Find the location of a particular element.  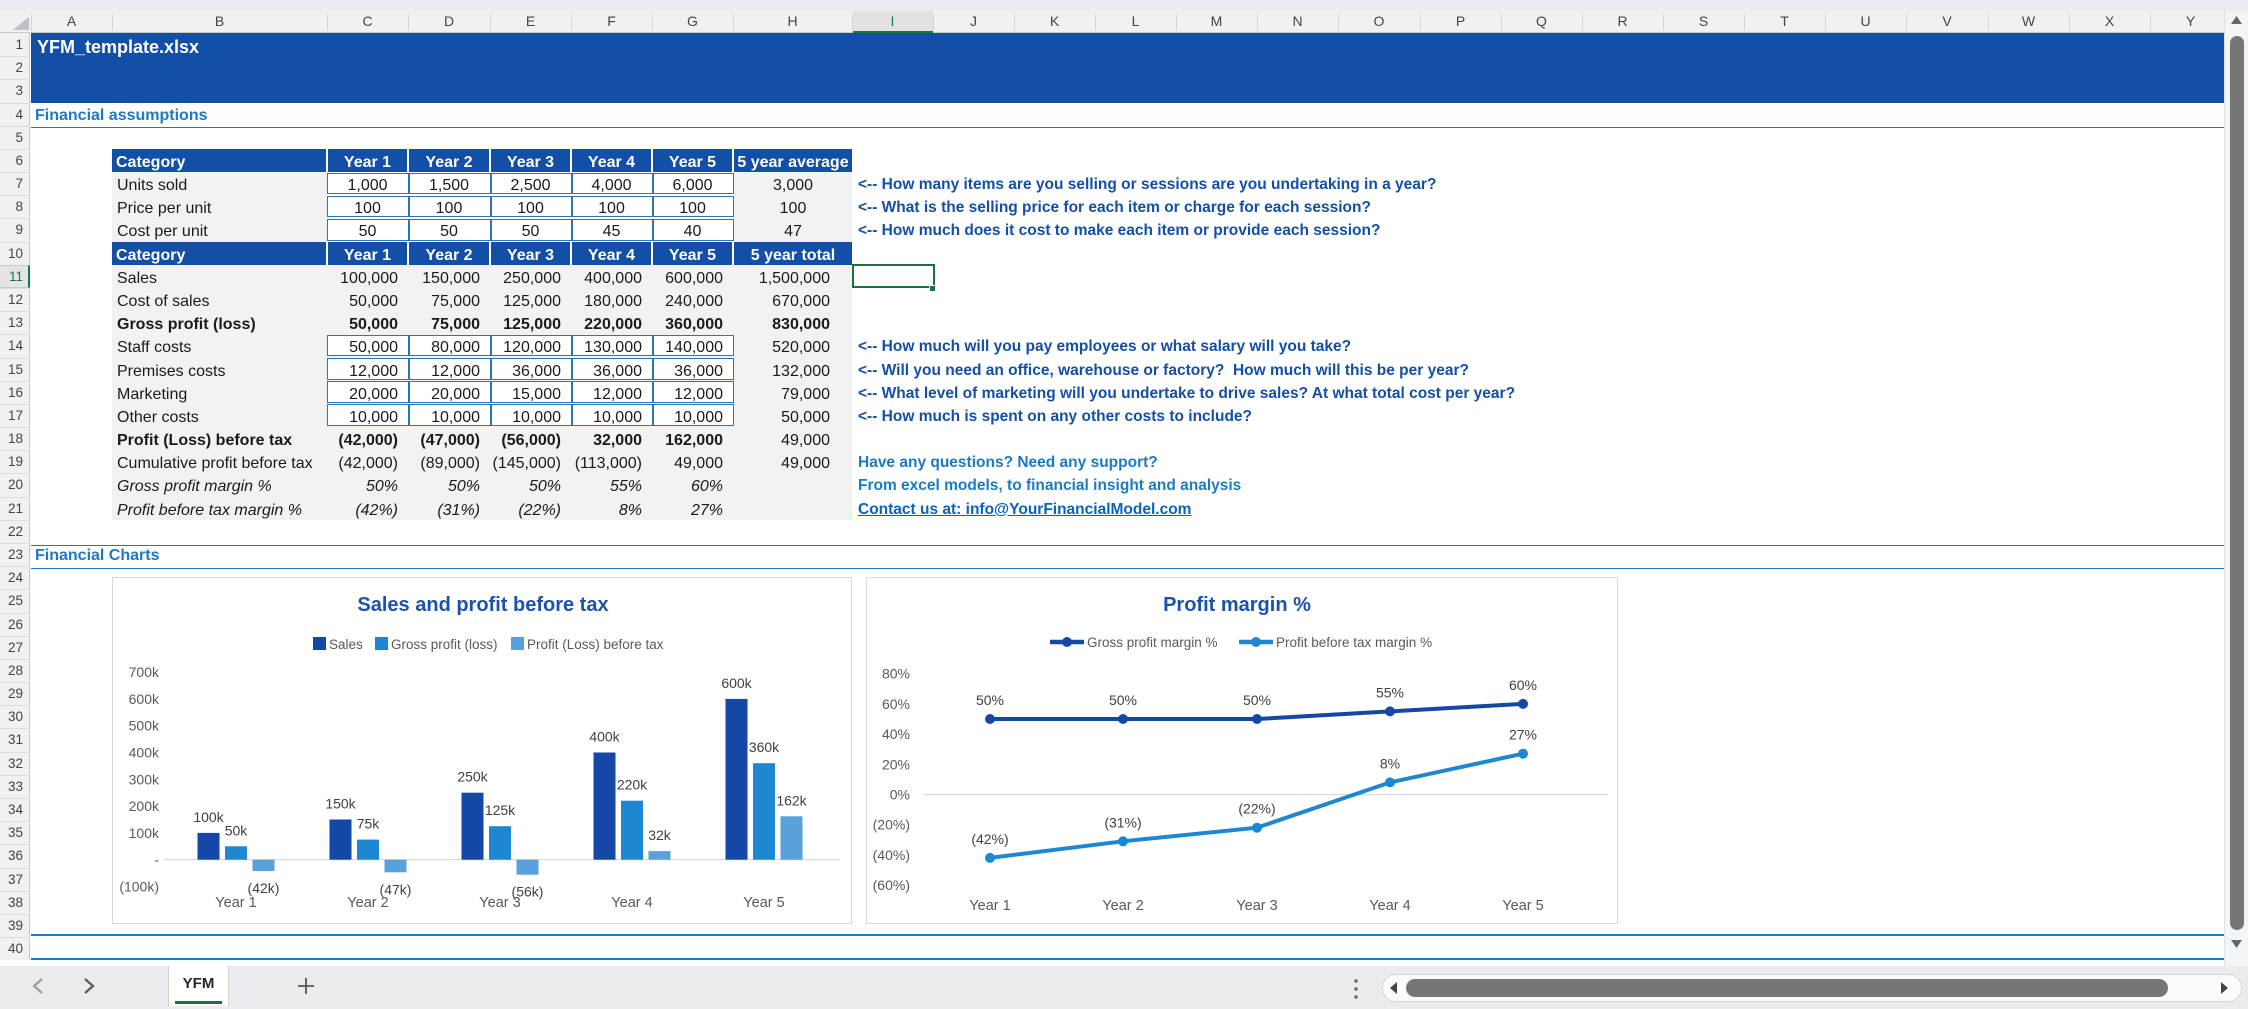

svg-text: 700k is located at coordinates (144, 672).